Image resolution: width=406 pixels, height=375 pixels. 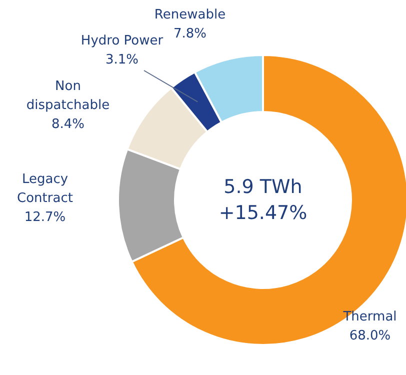 What do you see at coordinates (190, 34) in the screenshot?
I see `data-label: 7.8%` at bounding box center [190, 34].